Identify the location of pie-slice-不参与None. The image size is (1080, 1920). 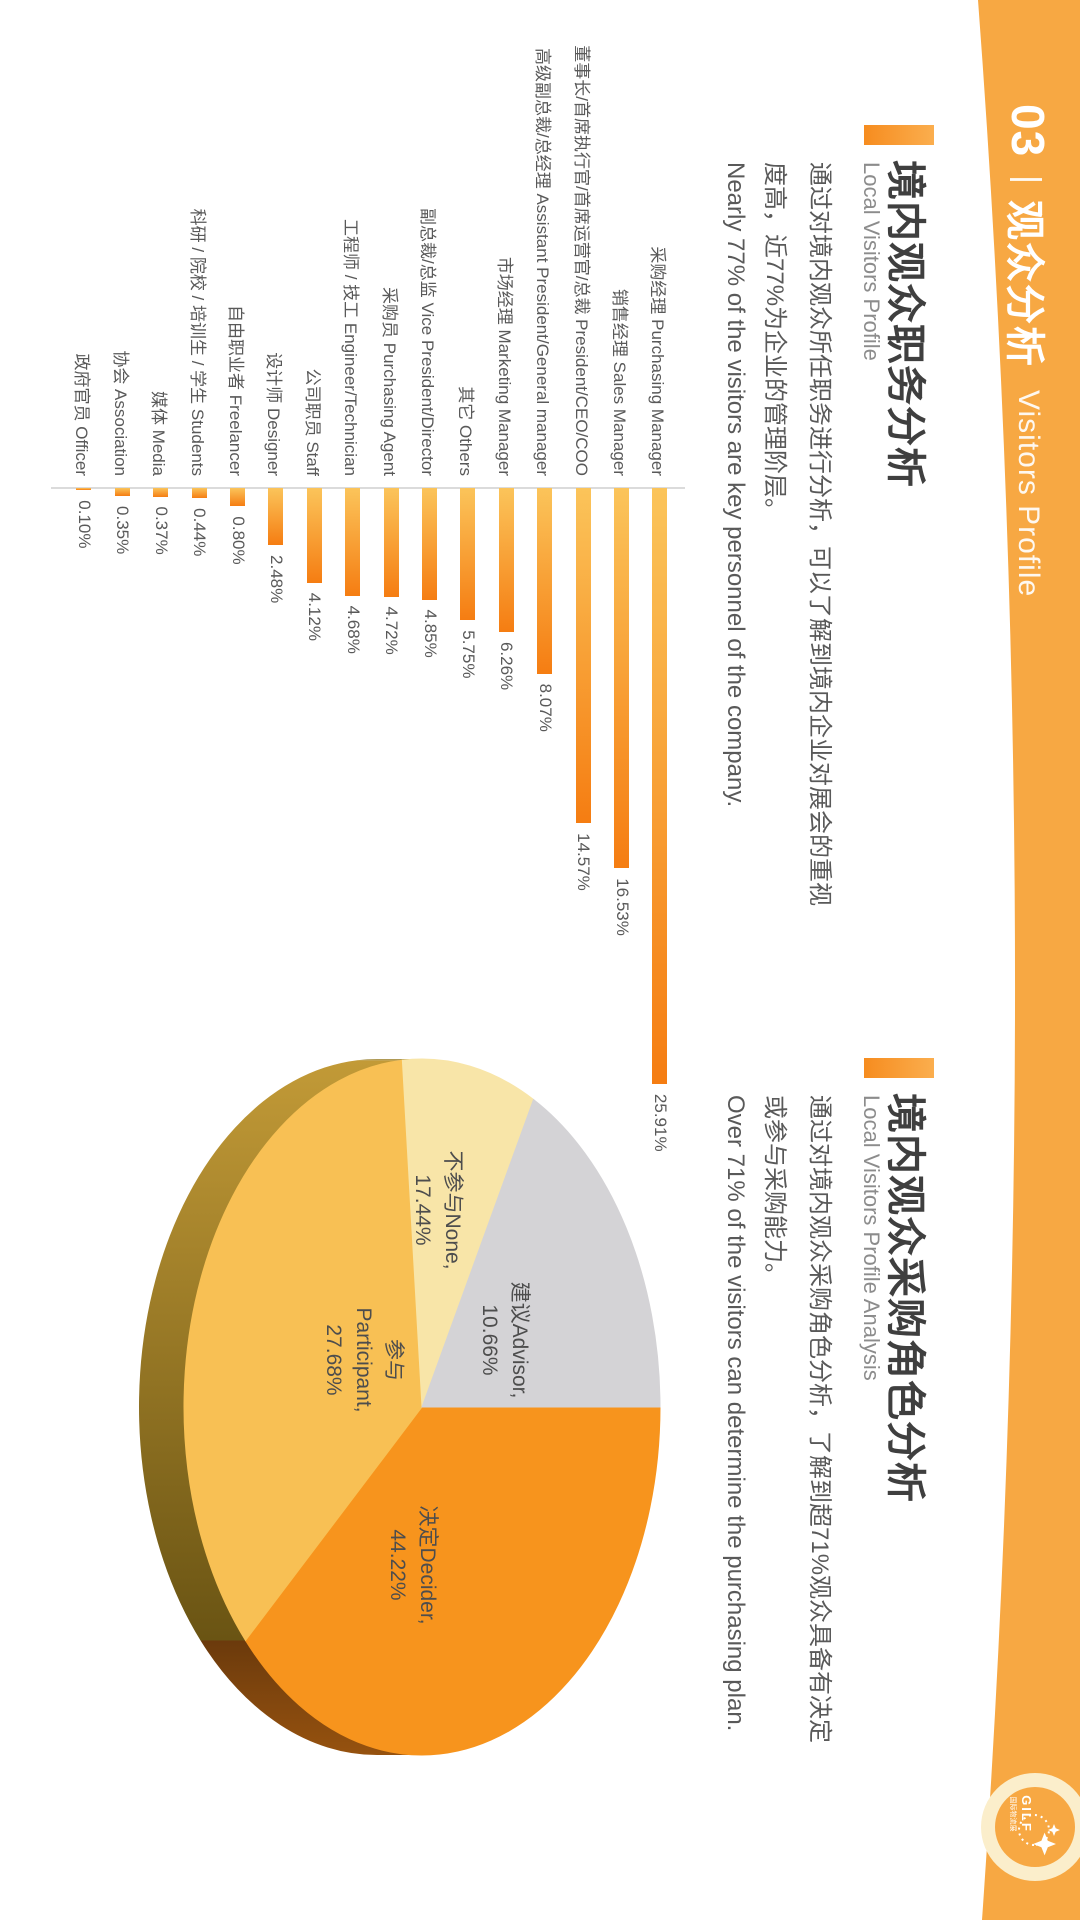
(468, 1233).